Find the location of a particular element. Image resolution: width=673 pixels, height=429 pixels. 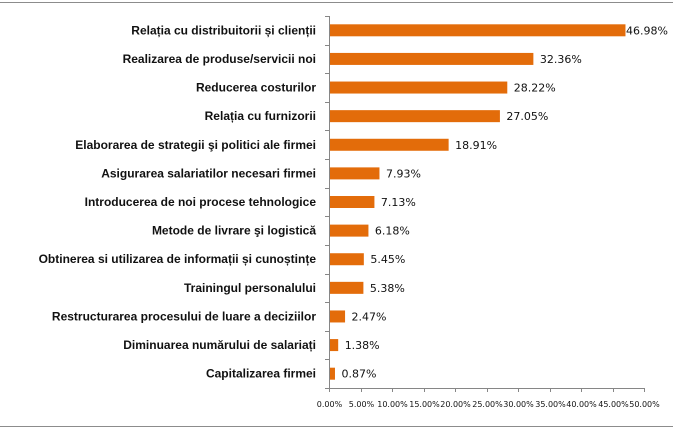

category-label: Relația cu distribuitorii și clienții is located at coordinates (223, 30).